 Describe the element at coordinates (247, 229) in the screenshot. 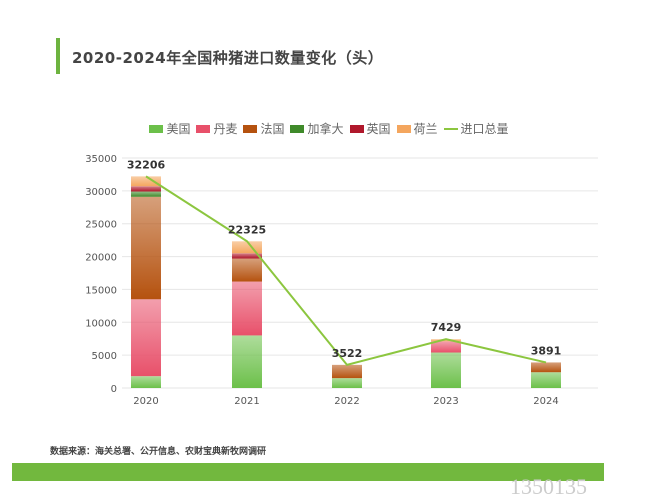

I see `data-label: 22325` at that location.